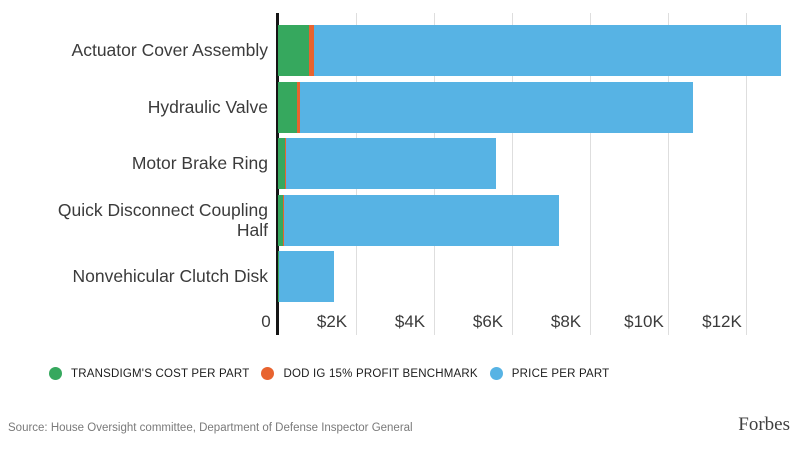  Describe the element at coordinates (55, 373) in the screenshot. I see `cost-legend-dot-icon` at that location.